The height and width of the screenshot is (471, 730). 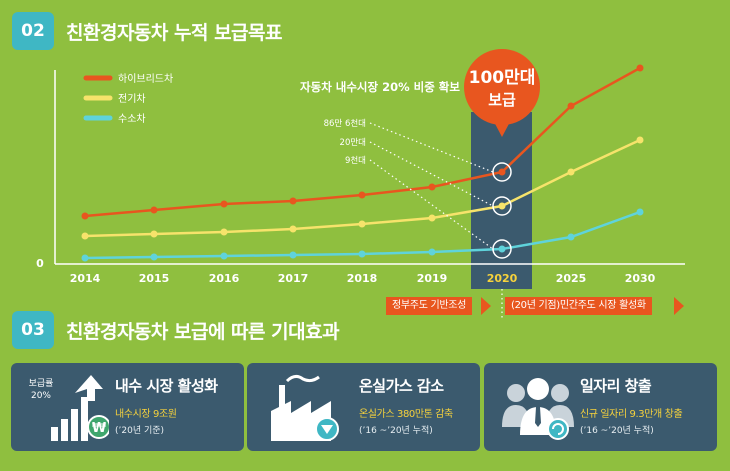 What do you see at coordinates (132, 119) in the screenshot?
I see `legend-label: 수소차` at bounding box center [132, 119].